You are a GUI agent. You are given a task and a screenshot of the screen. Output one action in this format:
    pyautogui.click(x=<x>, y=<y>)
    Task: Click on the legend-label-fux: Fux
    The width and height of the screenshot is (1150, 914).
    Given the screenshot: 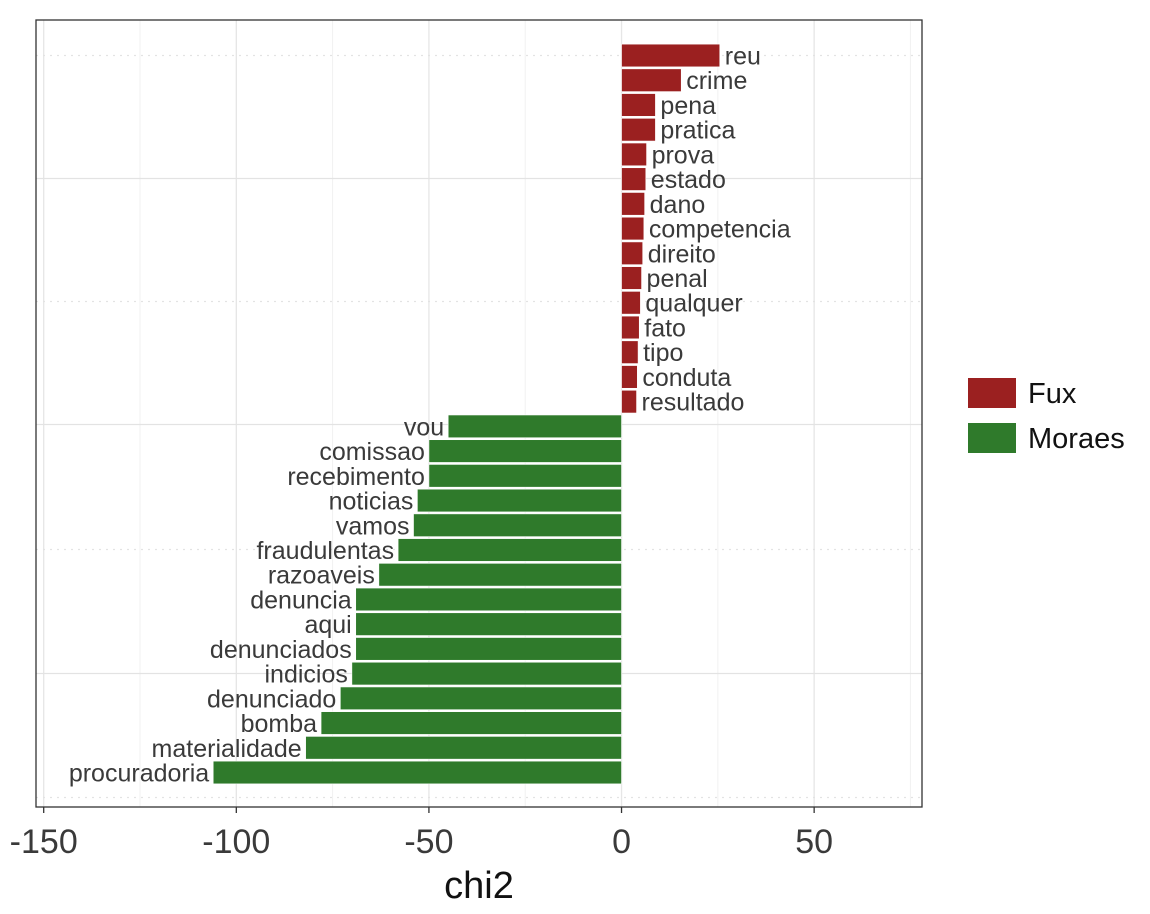 What is the action you would take?
    pyautogui.click(x=1052, y=394)
    